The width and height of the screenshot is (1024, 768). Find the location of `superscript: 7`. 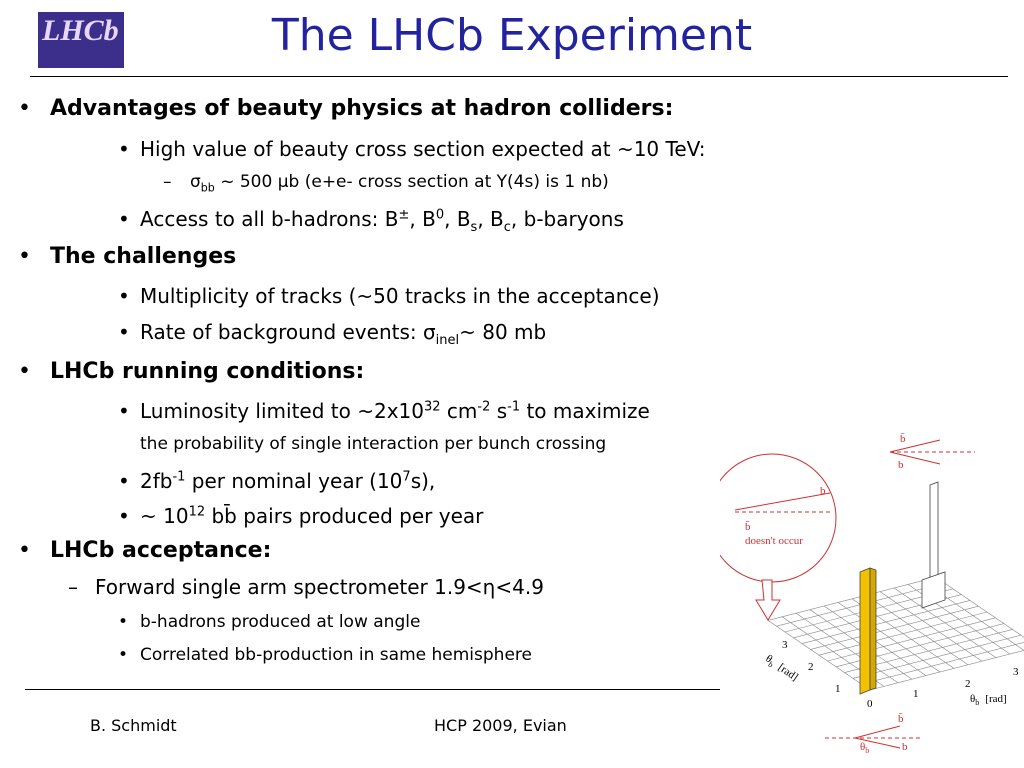

superscript: 7 is located at coordinates (406, 477).